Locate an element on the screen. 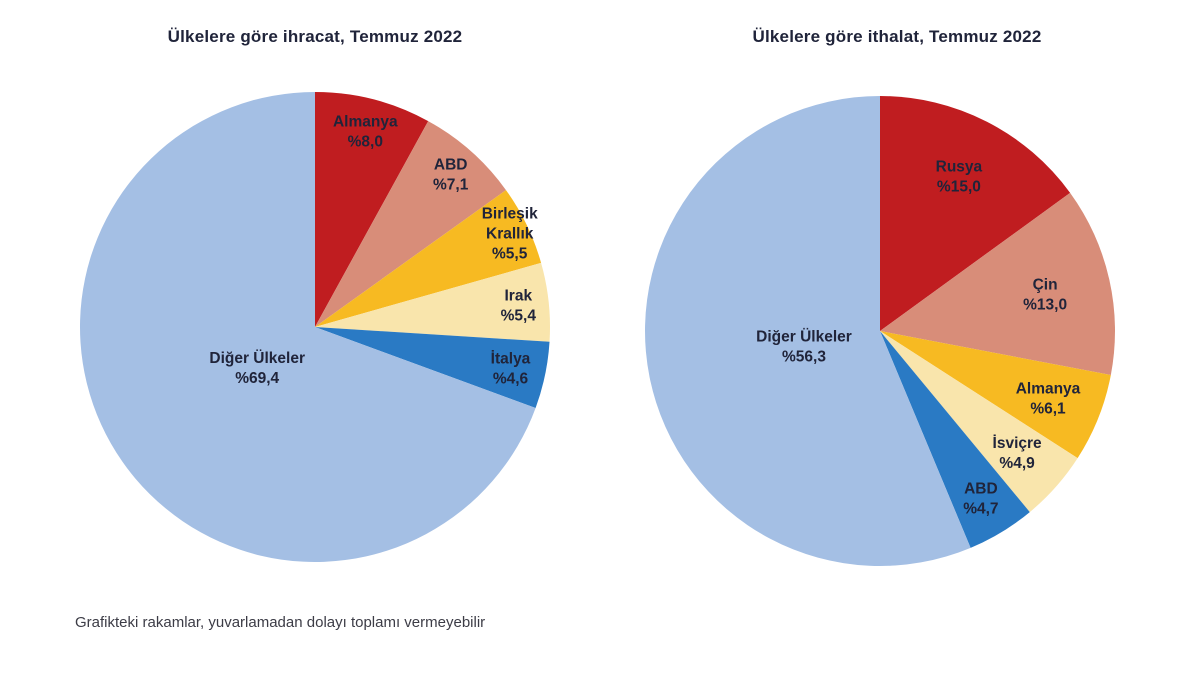 The height and width of the screenshot is (675, 1200). pie-slice-label-diger-ulkeler: Diğer Ülkeler %69,4 is located at coordinates (257, 368).